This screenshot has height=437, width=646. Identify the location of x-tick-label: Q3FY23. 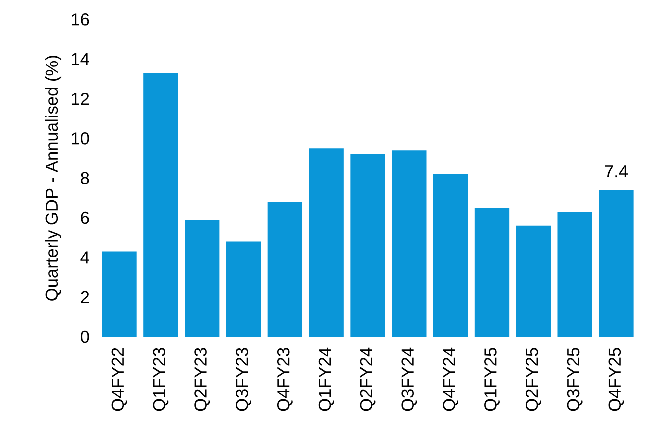
(244, 380).